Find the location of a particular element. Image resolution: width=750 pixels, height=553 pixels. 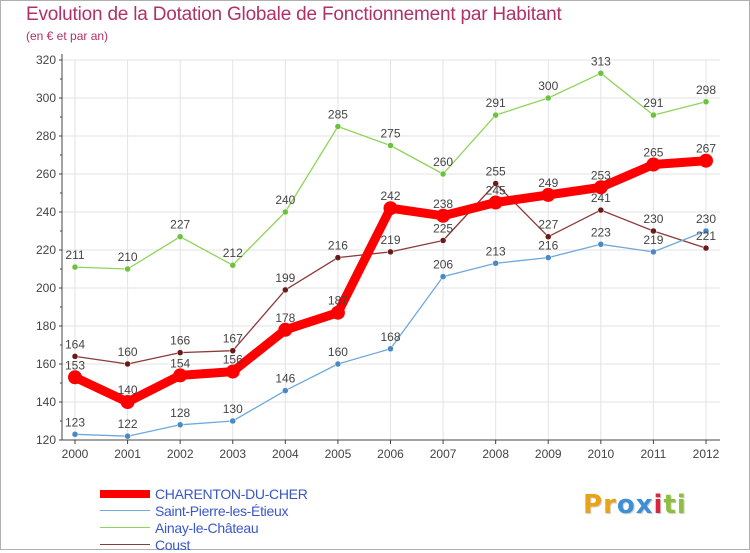

y-tick-label: 140 is located at coordinates (46, 402).